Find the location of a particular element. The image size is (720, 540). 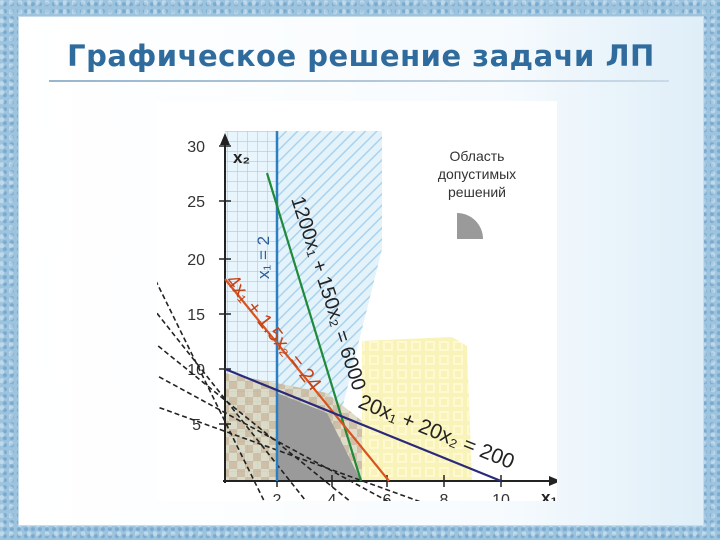

hatch-region-yellow is located at coordinates (417, 409).